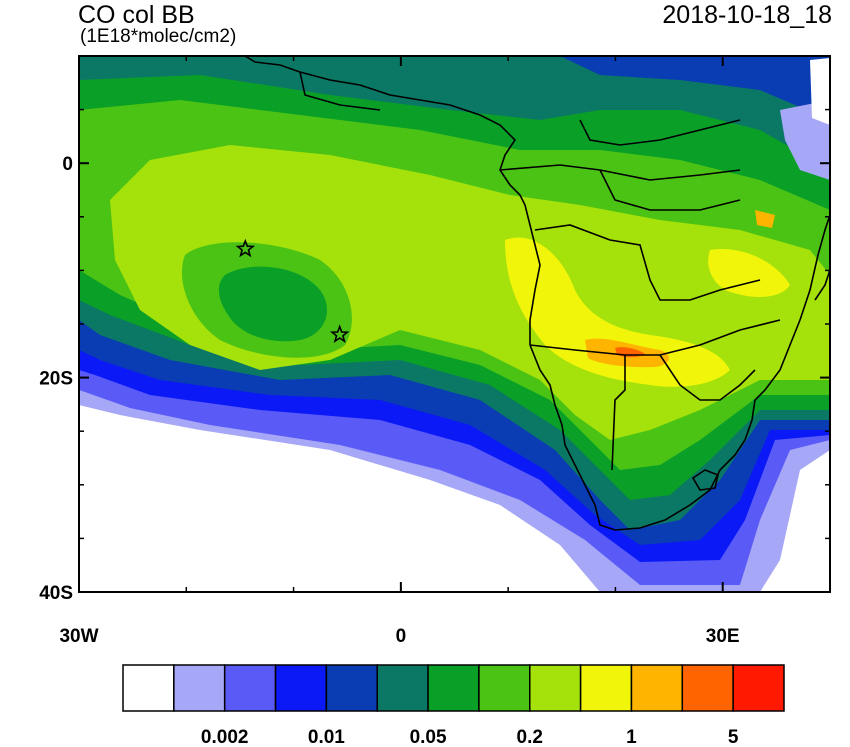 The height and width of the screenshot is (747, 850). Describe the element at coordinates (67, 164) in the screenshot. I see `y-tick-label: 0` at that location.